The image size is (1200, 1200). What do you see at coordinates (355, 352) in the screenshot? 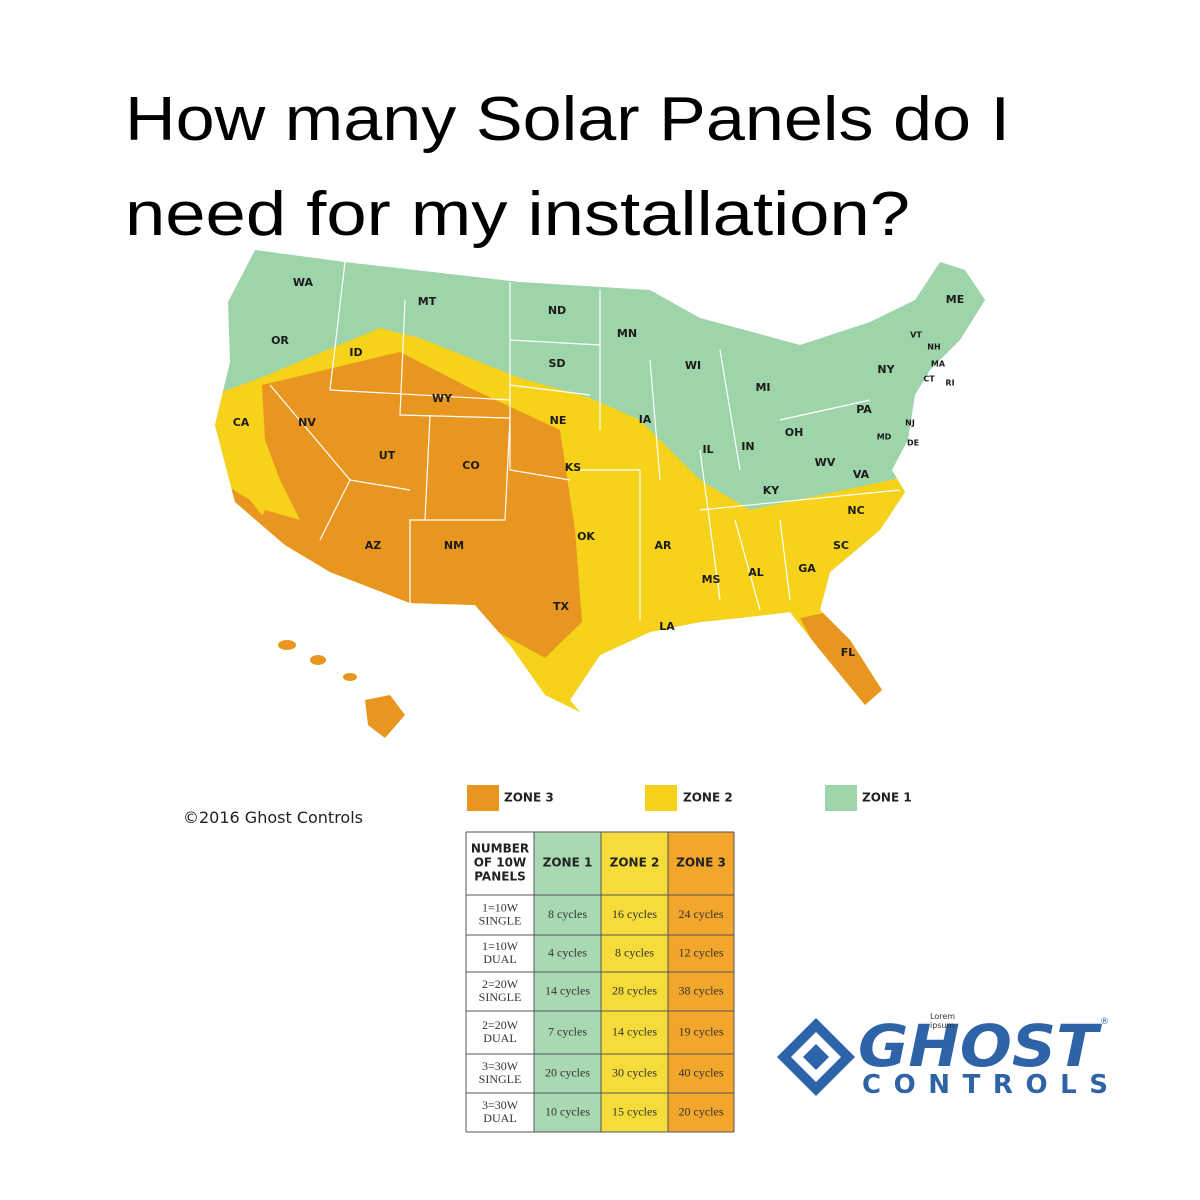
I see `state-label: ID` at bounding box center [355, 352].